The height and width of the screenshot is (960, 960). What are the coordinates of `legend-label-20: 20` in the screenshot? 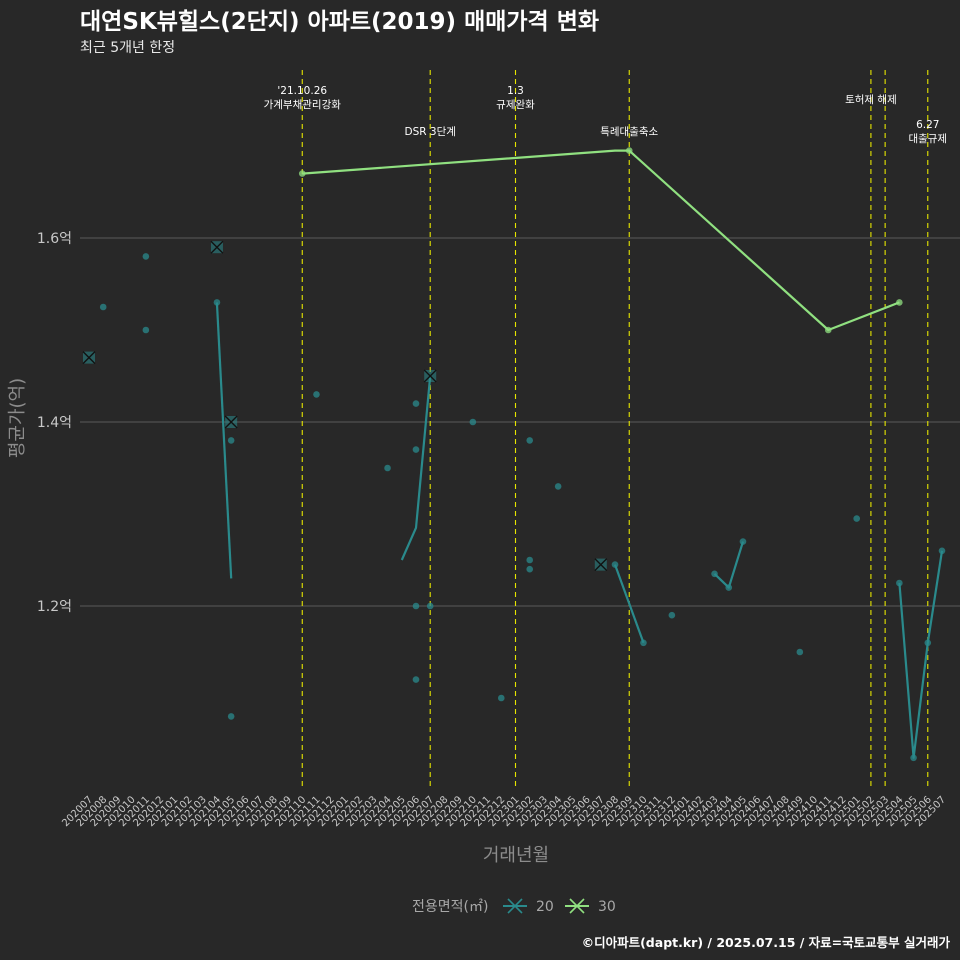 It's located at (545, 907).